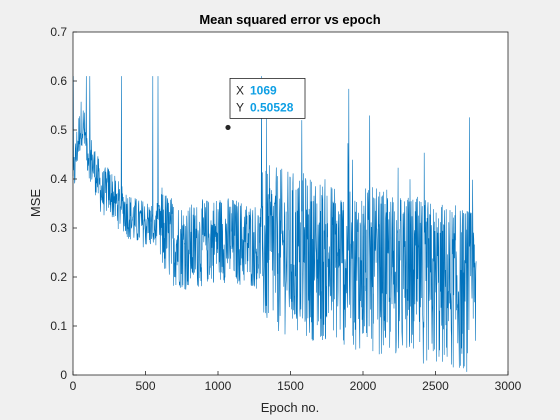 Image resolution: width=560 pixels, height=420 pixels. What do you see at coordinates (228, 127) in the screenshot?
I see `datatip-marker` at bounding box center [228, 127].